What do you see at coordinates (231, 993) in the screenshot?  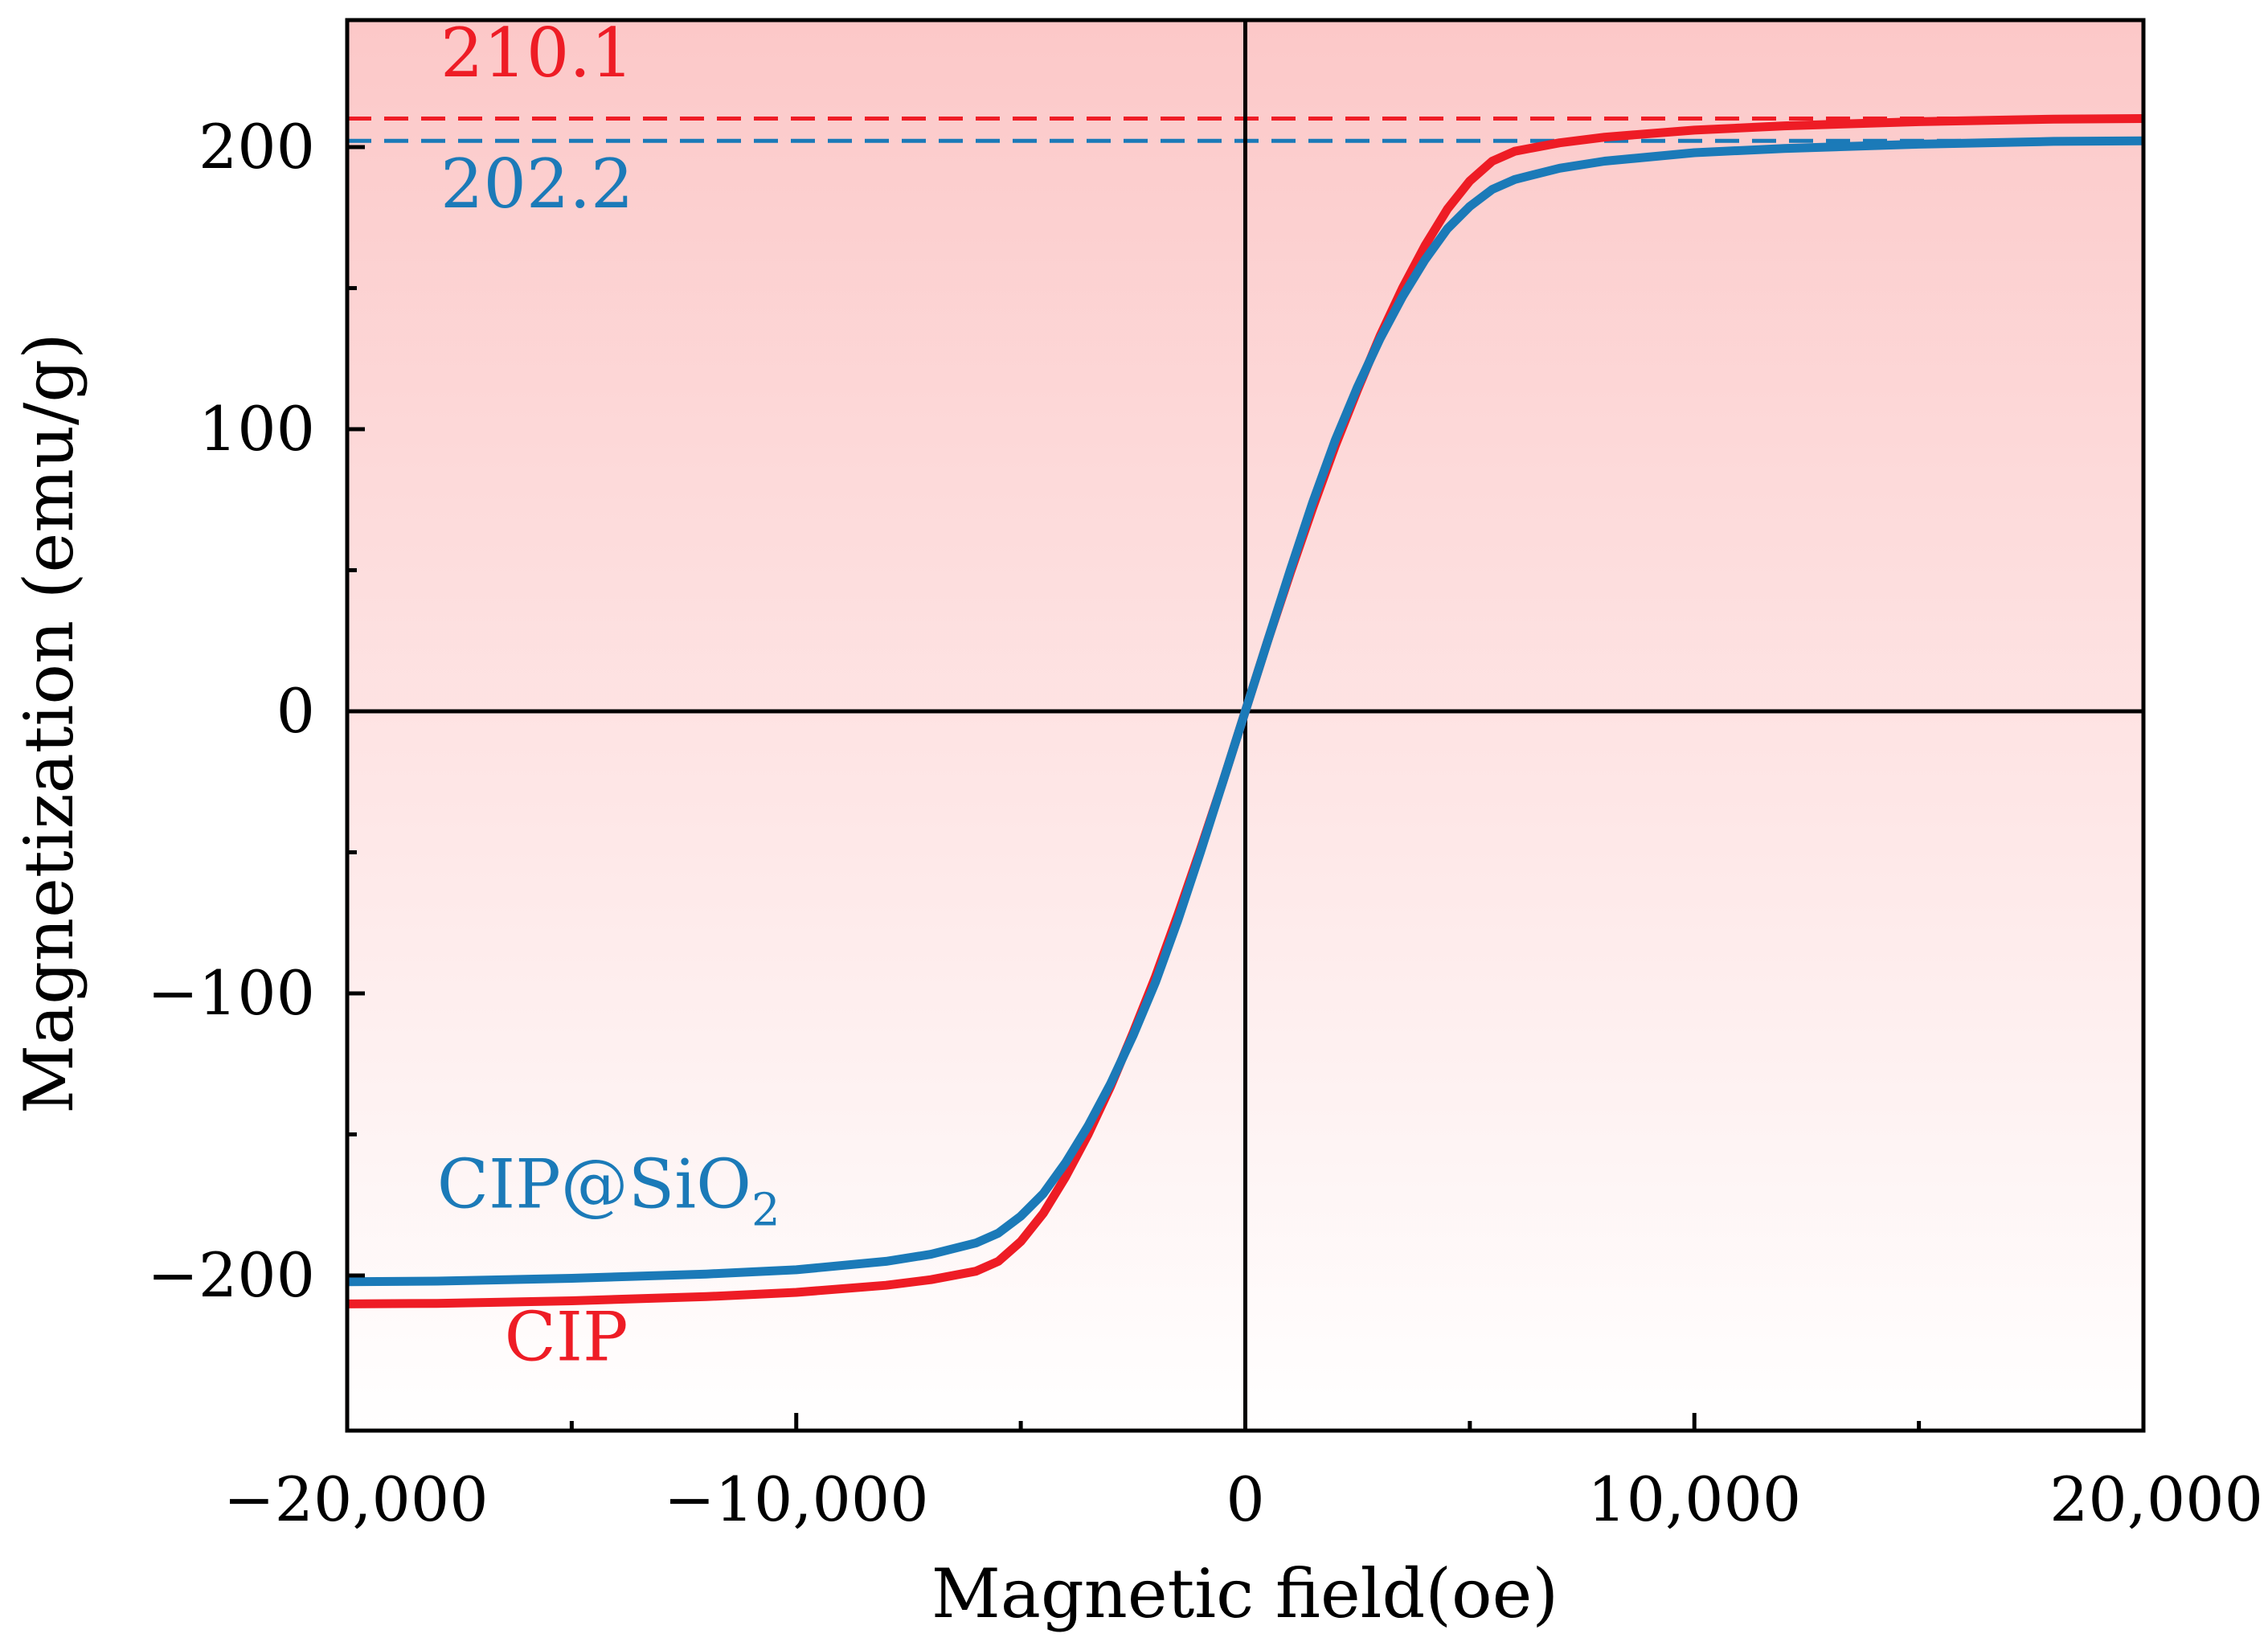 I see `y-tick-label: −100` at bounding box center [231, 993].